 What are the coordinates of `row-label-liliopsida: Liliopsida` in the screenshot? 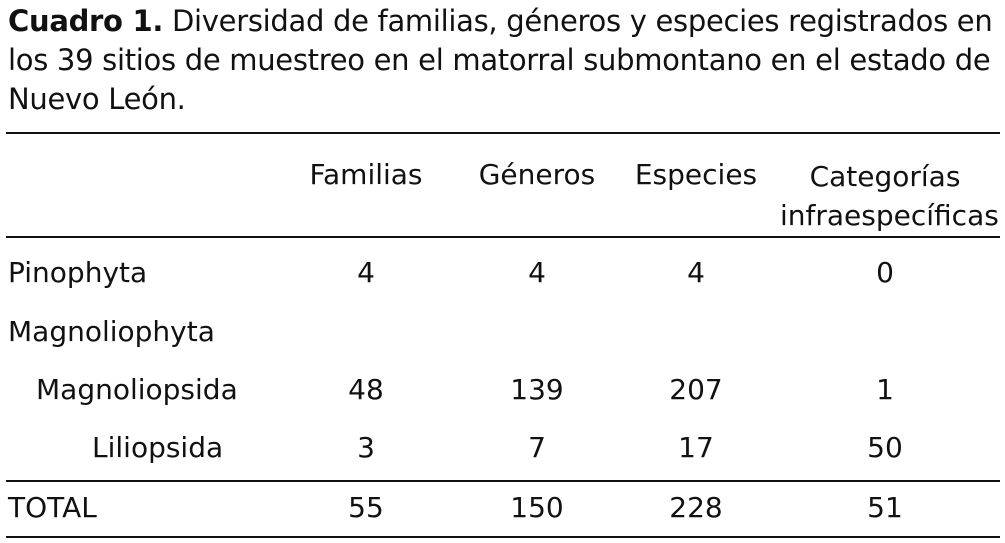 It's located at (158, 447).